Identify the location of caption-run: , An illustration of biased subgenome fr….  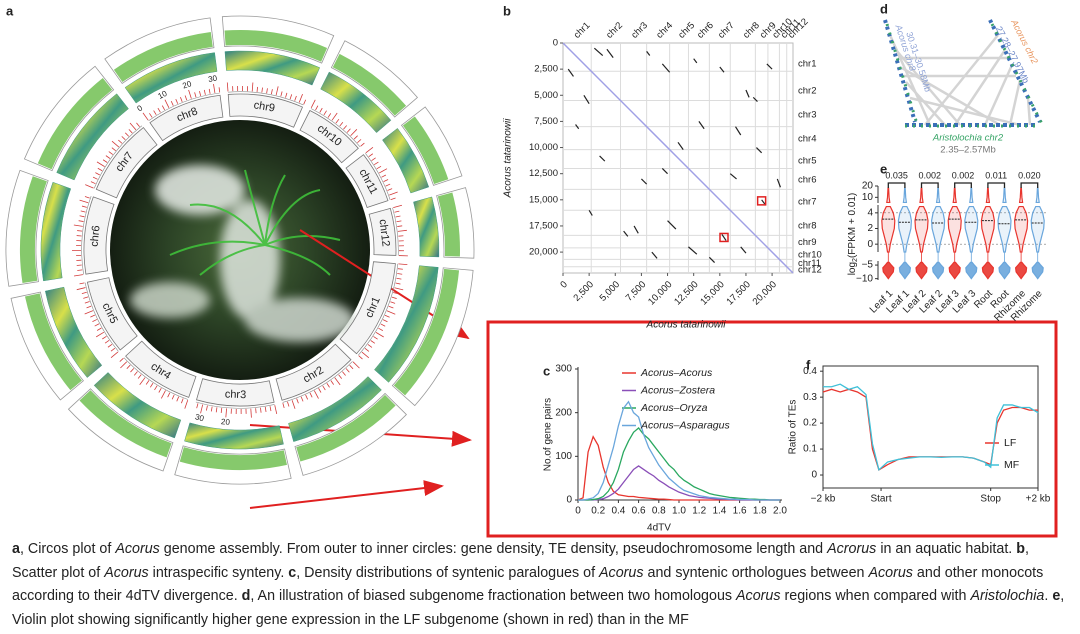
(493, 596).